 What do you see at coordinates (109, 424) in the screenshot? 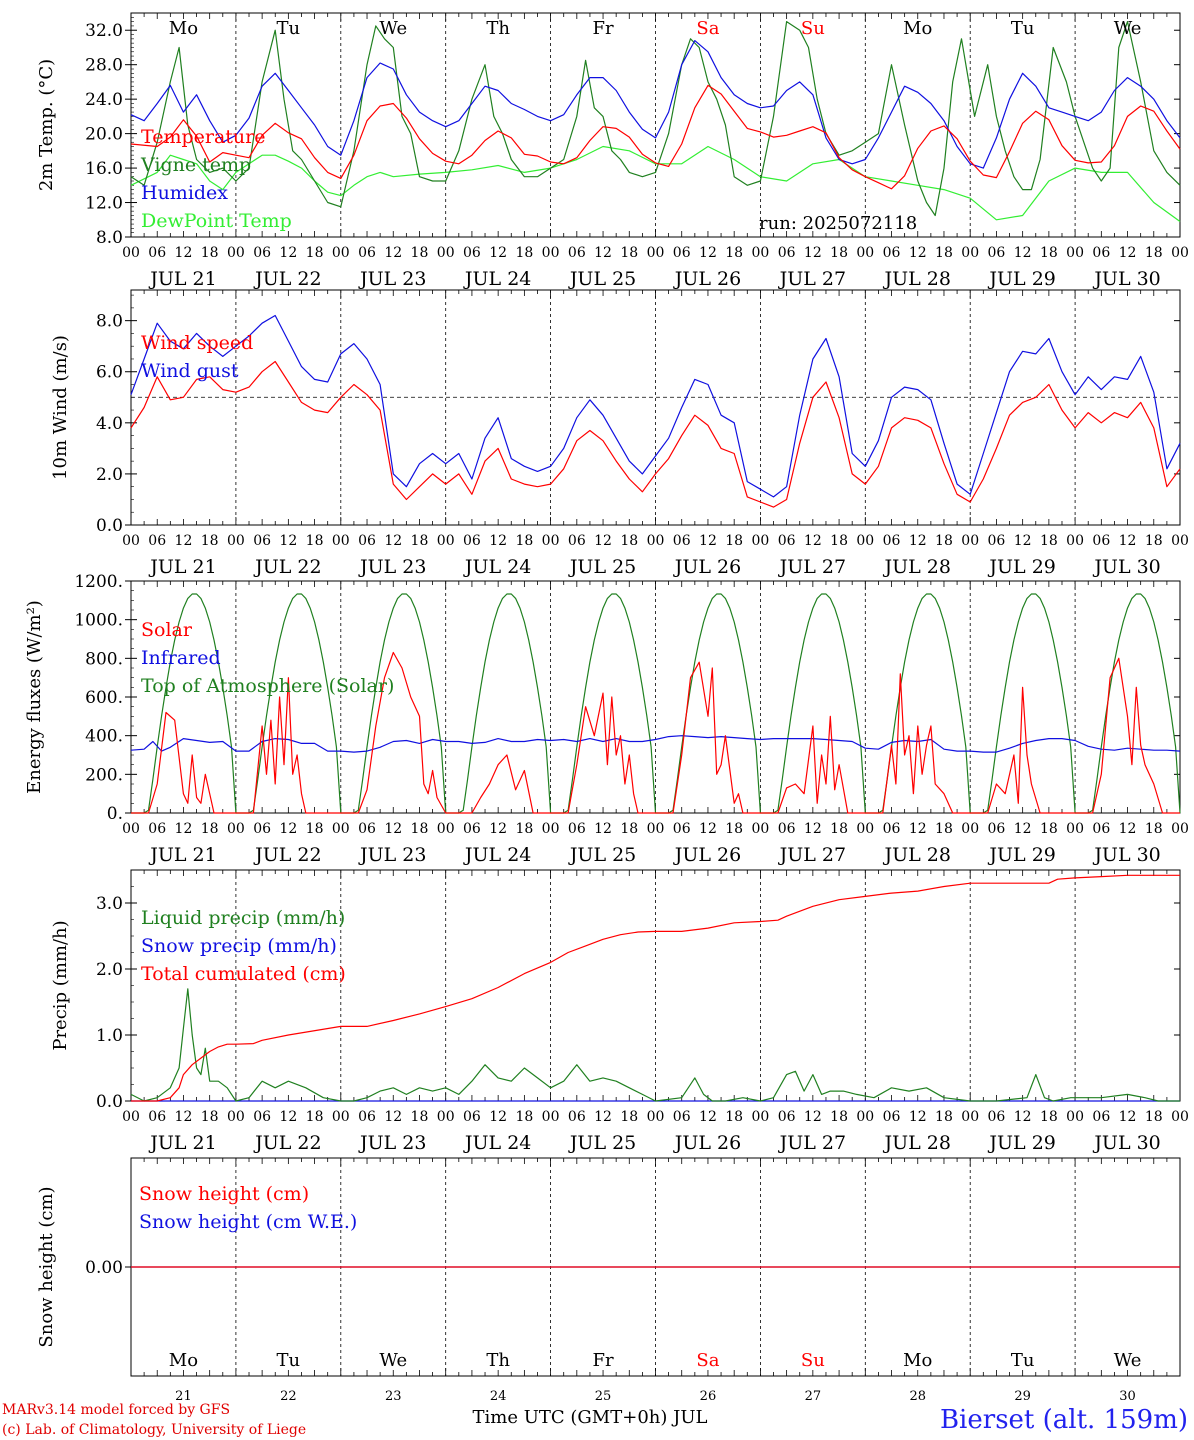
I see `y-tick-label: 4.0` at bounding box center [109, 424].